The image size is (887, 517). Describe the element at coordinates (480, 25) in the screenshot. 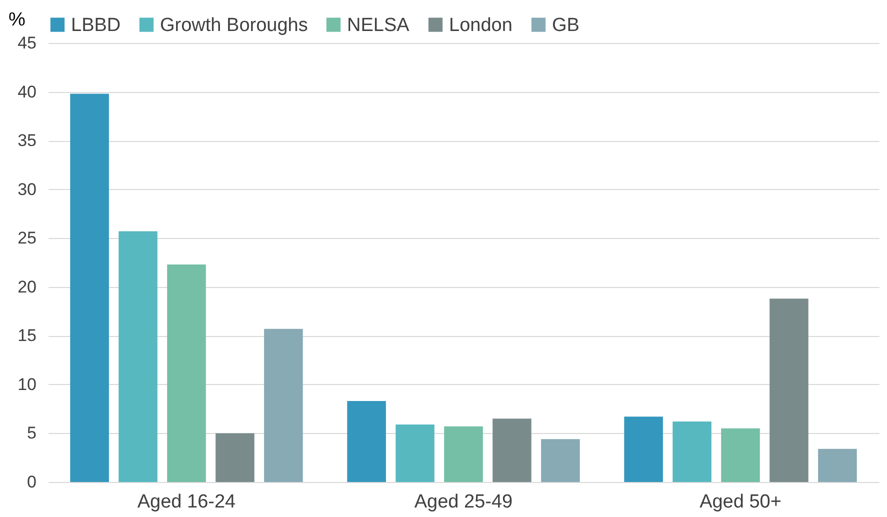

I see `legend-label: London` at that location.